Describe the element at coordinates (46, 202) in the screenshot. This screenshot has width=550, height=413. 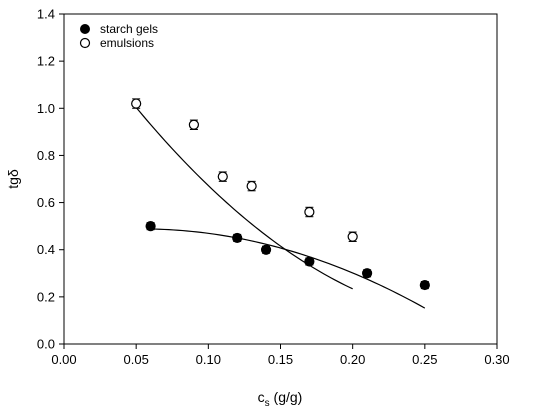
I see `y-tick-label: 0.6` at that location.